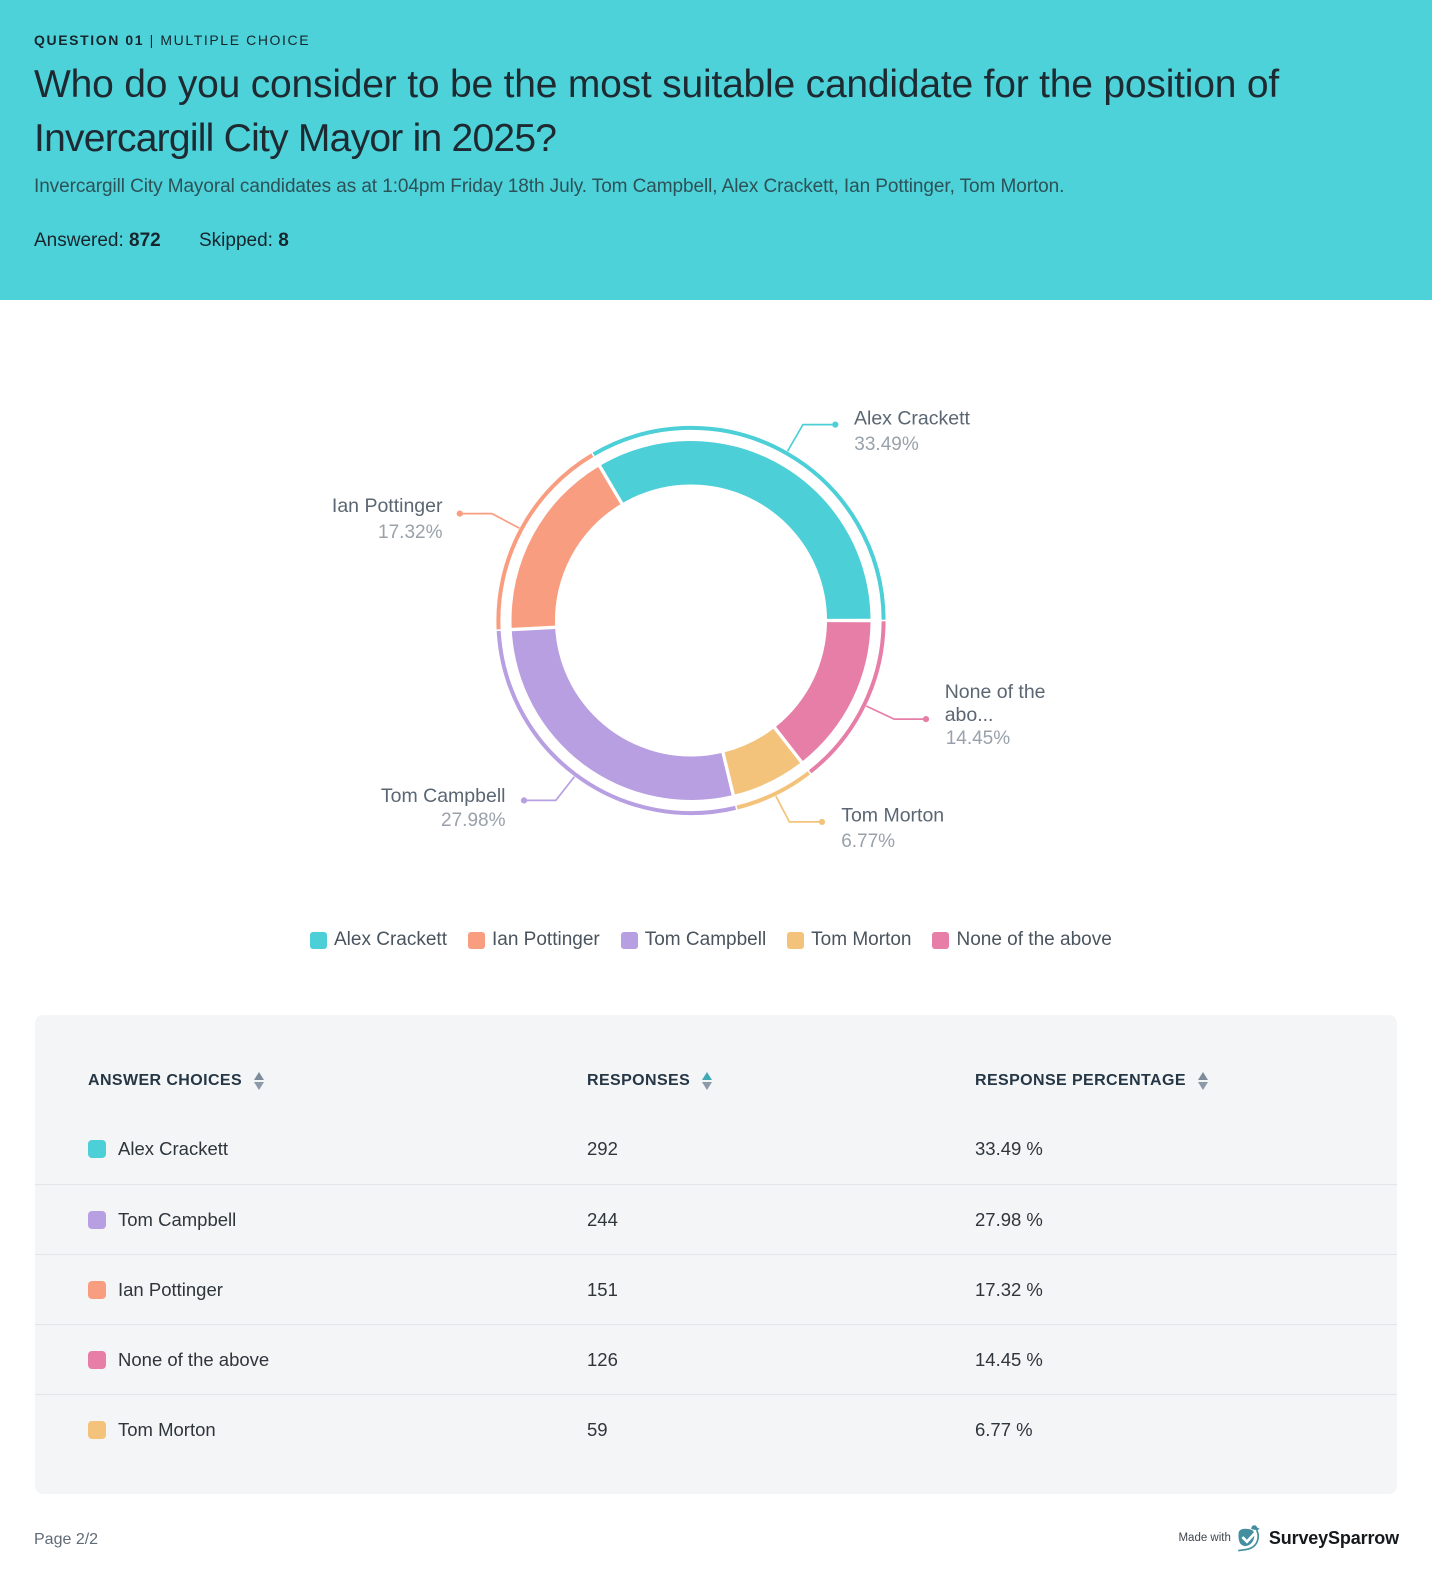  Describe the element at coordinates (410, 532) in the screenshot. I see `svg-text: 17.32%` at that location.